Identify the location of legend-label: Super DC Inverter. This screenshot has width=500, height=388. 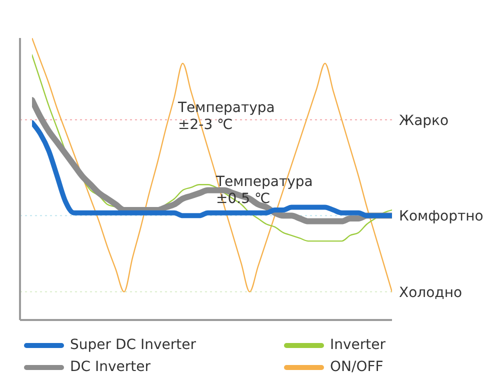
(133, 345).